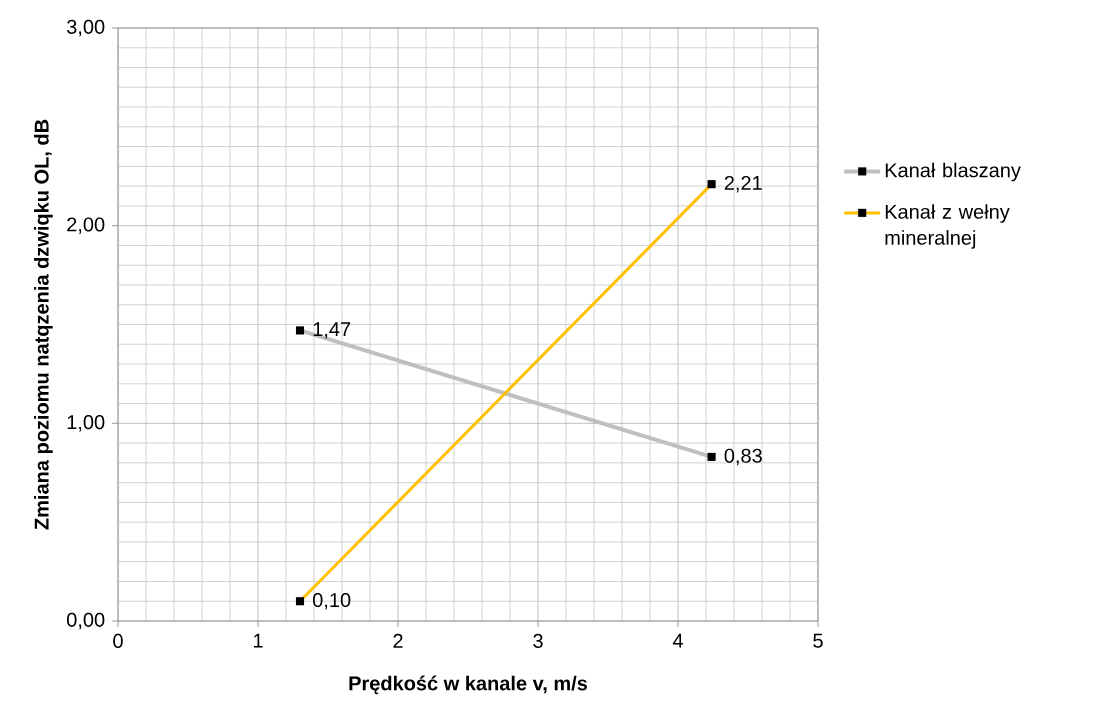  I want to click on x-tick-label: 0, so click(118, 641).